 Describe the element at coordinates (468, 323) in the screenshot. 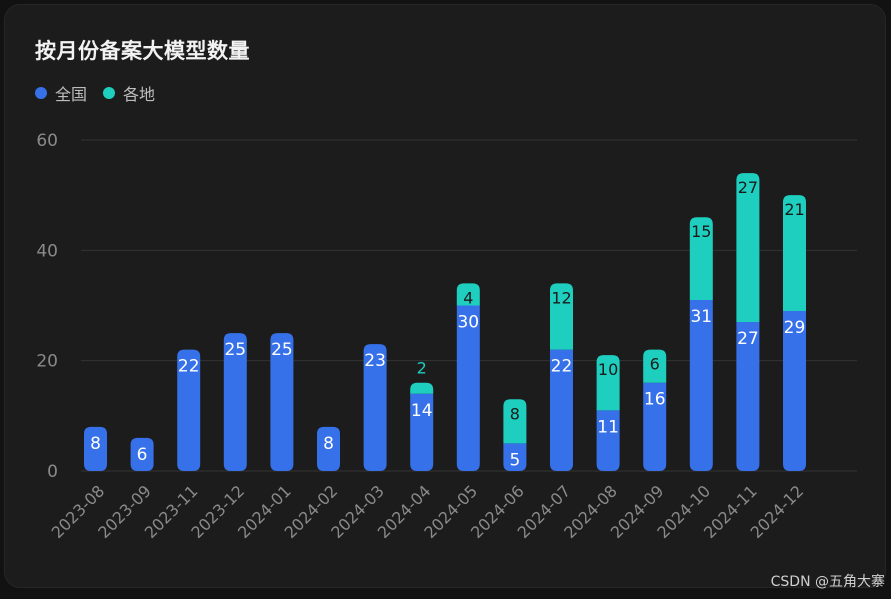

I see `data-label-national: 30` at that location.